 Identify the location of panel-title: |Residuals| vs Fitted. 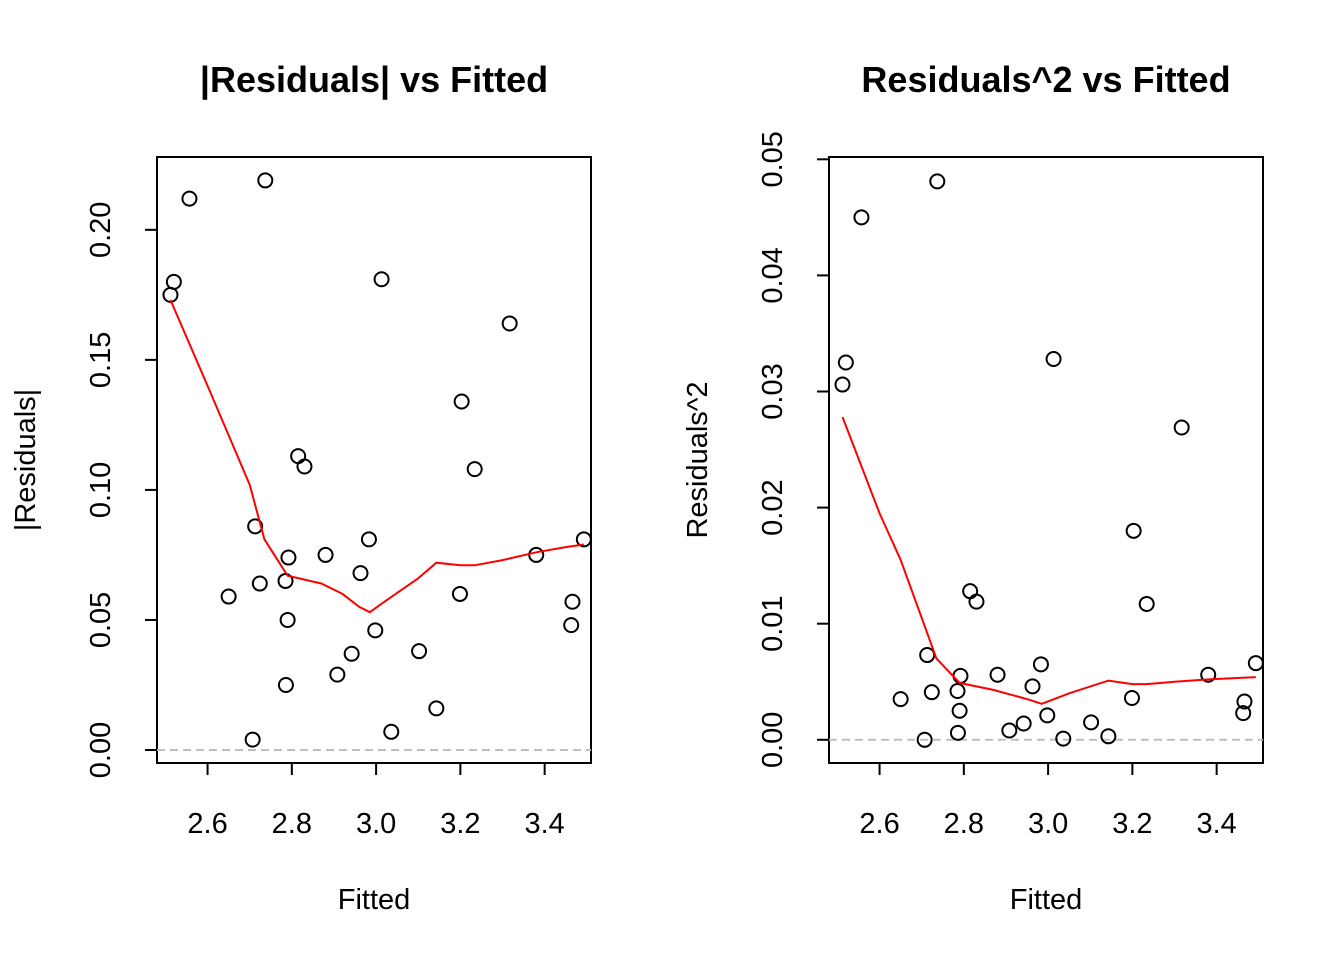
(374, 80).